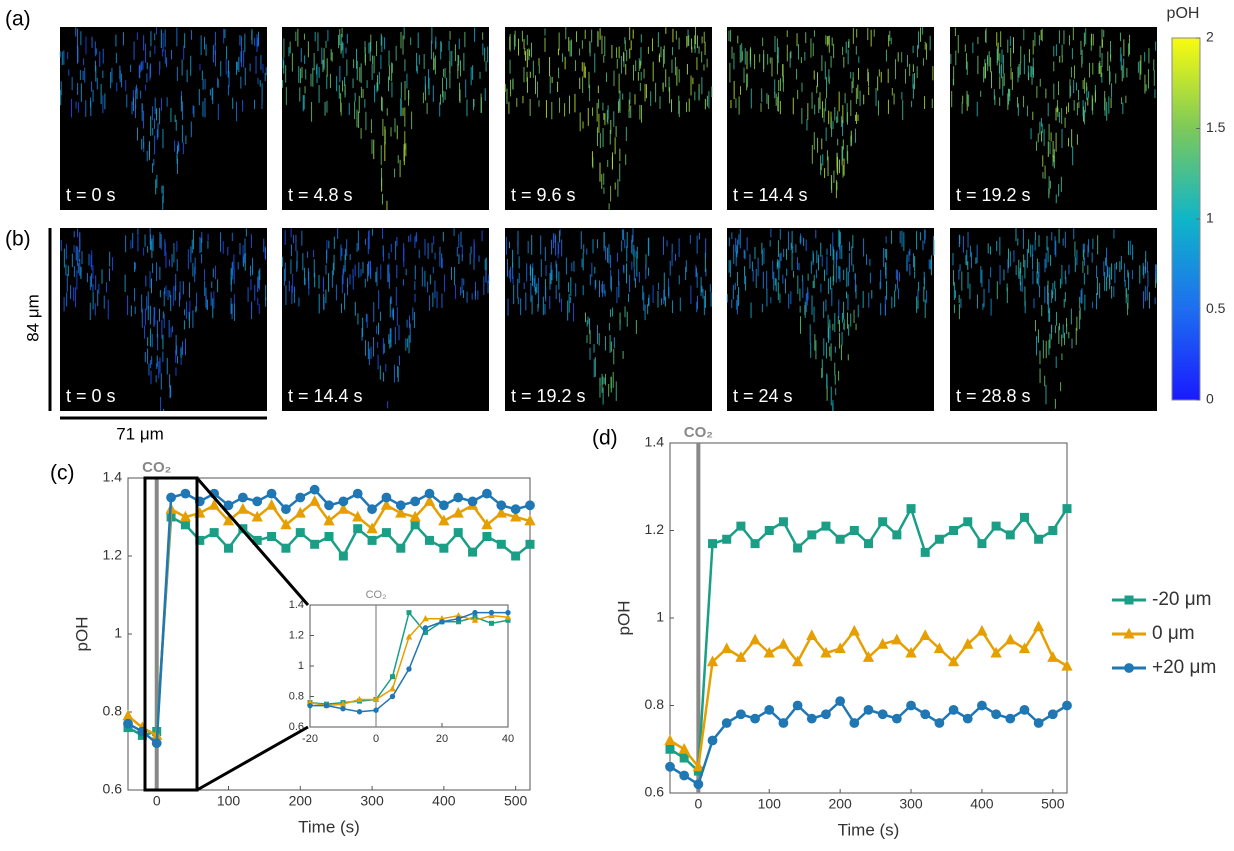  Describe the element at coordinates (605, 438) in the screenshot. I see `panel-label: (d)` at that location.